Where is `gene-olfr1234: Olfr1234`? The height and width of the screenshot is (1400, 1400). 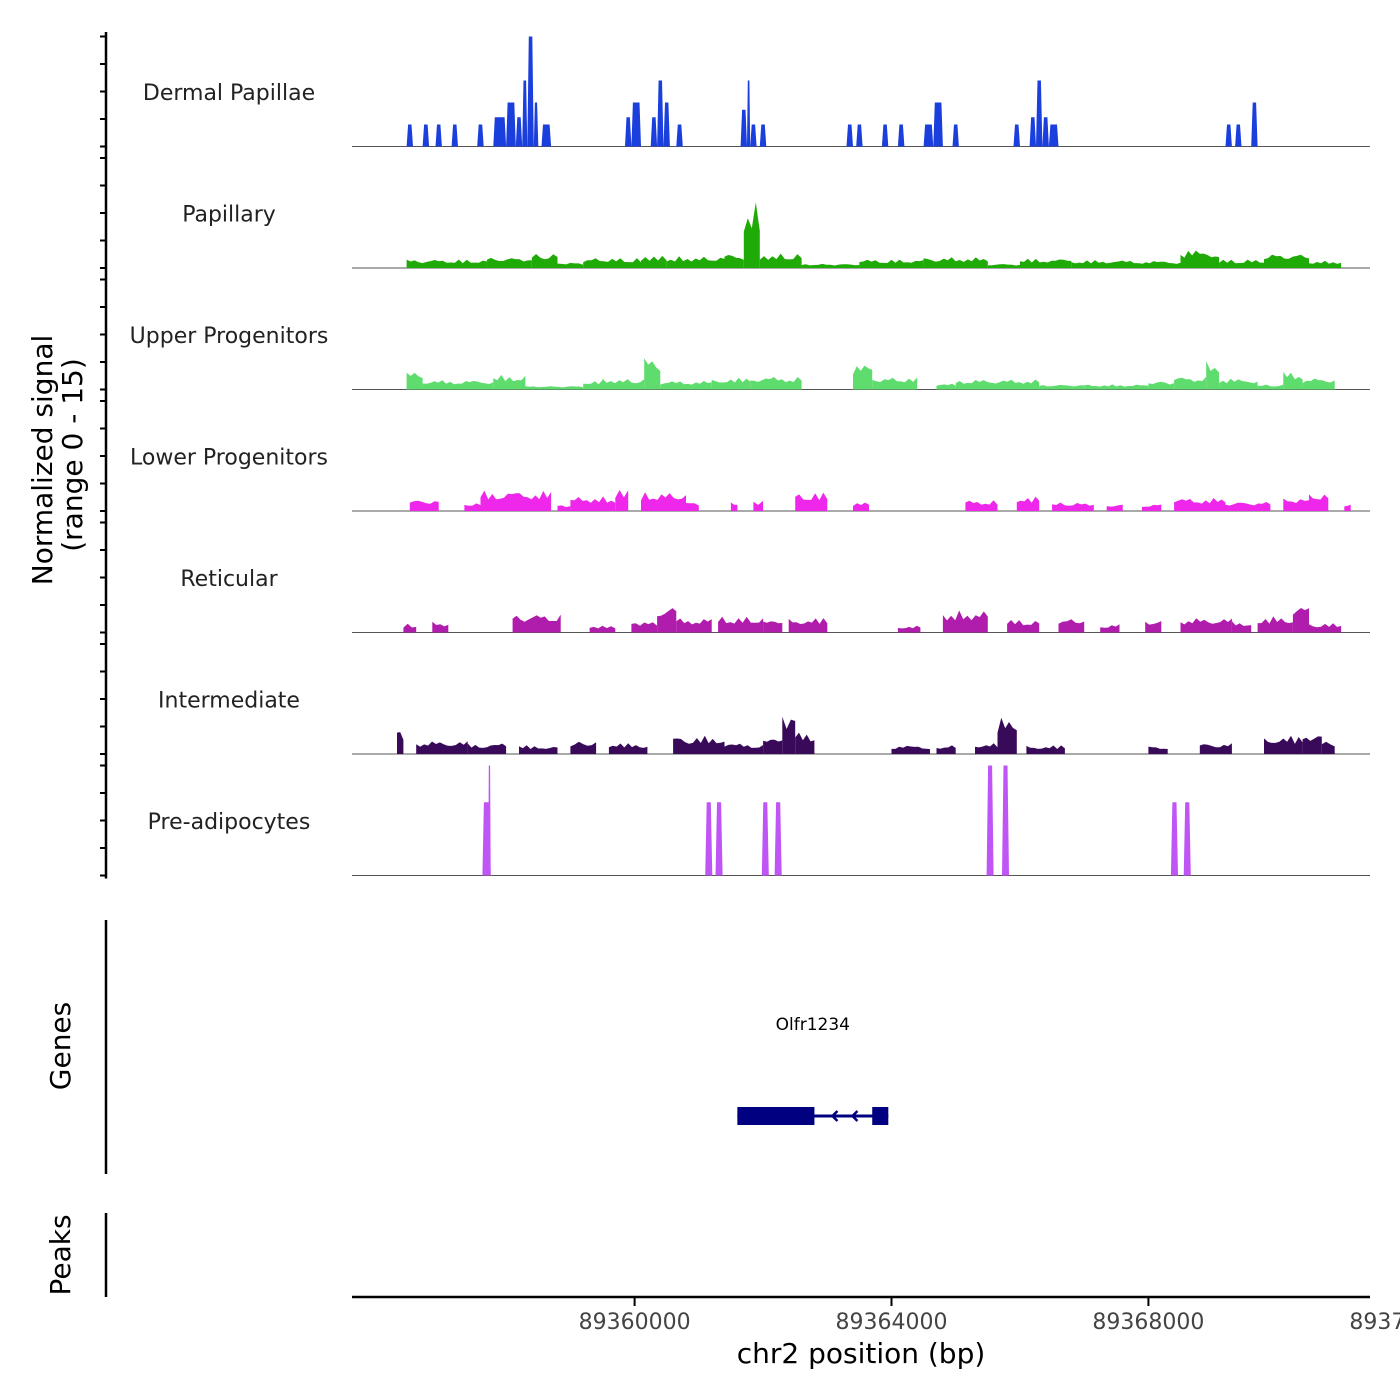
gene-olfr1234: Olfr1234 is located at coordinates (813, 1070).